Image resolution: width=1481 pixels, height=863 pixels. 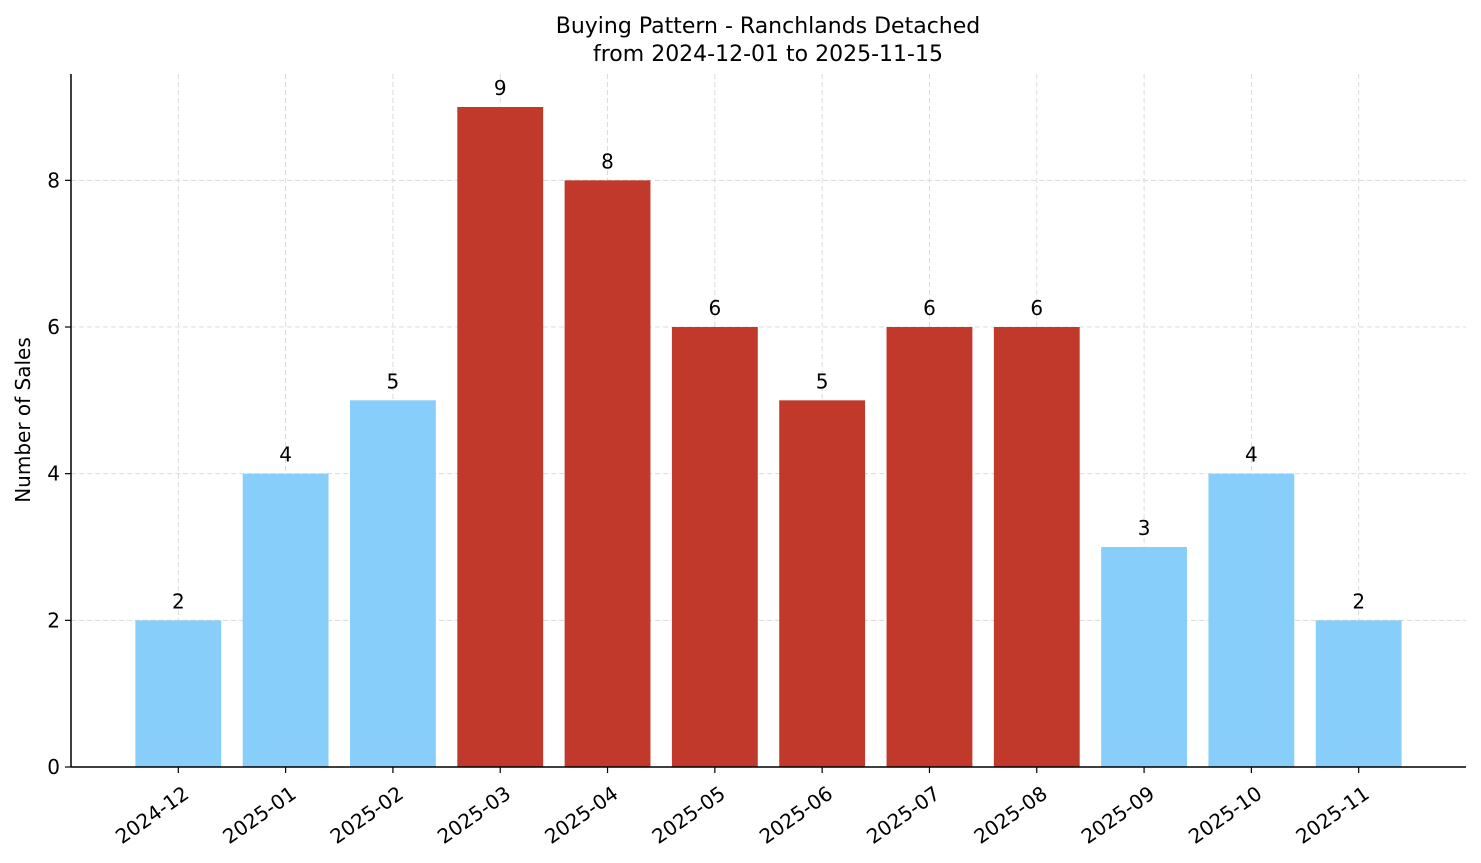 What do you see at coordinates (53, 180) in the screenshot?
I see `y-tick-label: 8` at bounding box center [53, 180].